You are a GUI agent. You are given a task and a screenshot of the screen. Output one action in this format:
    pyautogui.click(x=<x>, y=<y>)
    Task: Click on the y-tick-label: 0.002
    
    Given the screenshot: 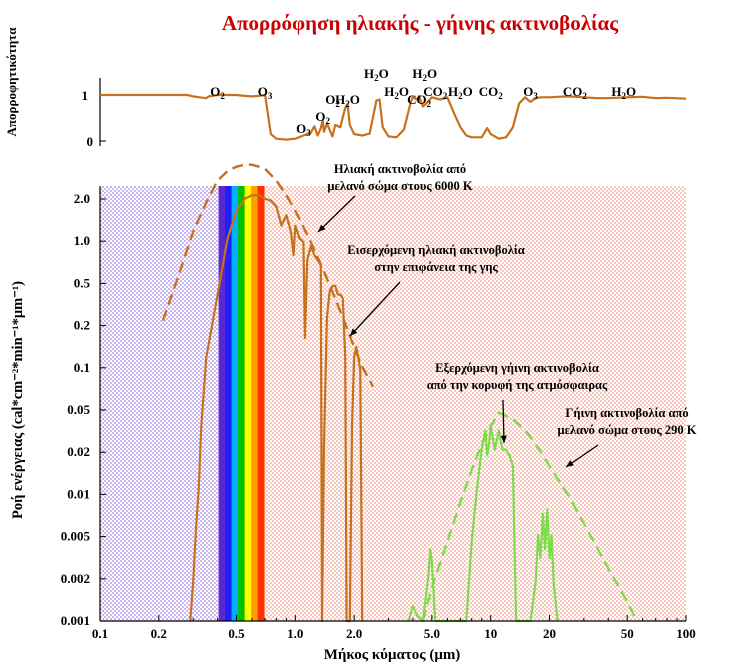 What is the action you would take?
    pyautogui.click(x=75, y=578)
    